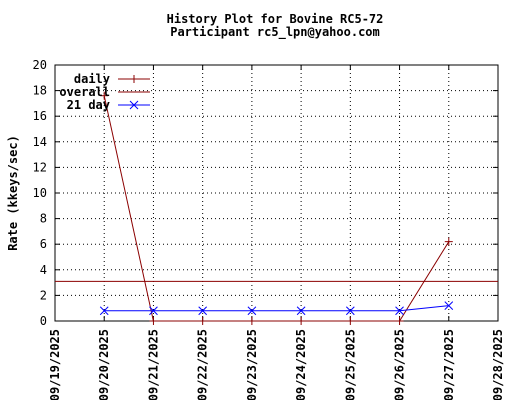  Describe the element at coordinates (252, 364) in the screenshot. I see `x-tick-label: 09/23/2025` at that location.